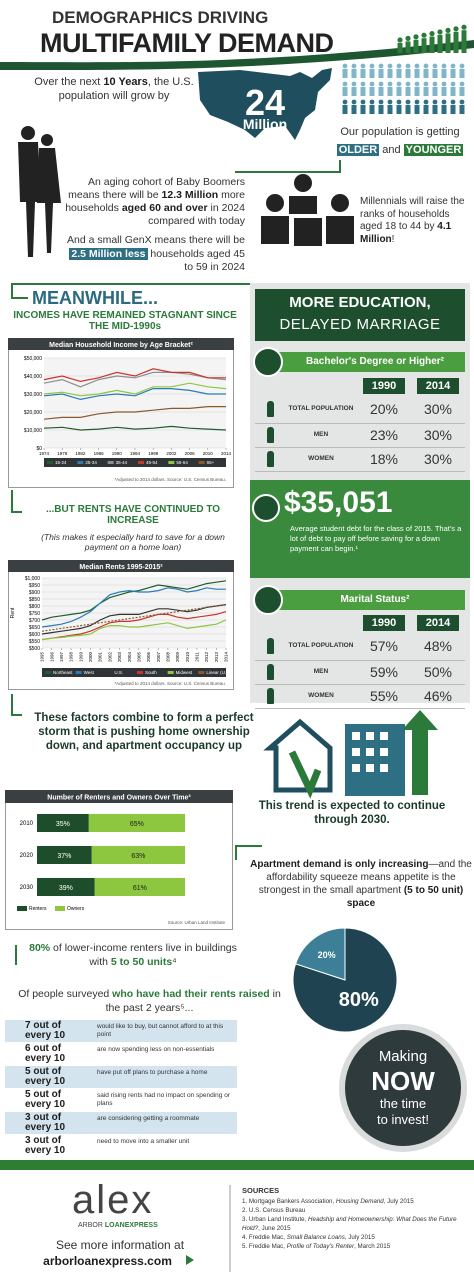 The height and width of the screenshot is (1285, 474). Describe the element at coordinates (34, 607) in the screenshot. I see `y-tick-label: $800` at that location.